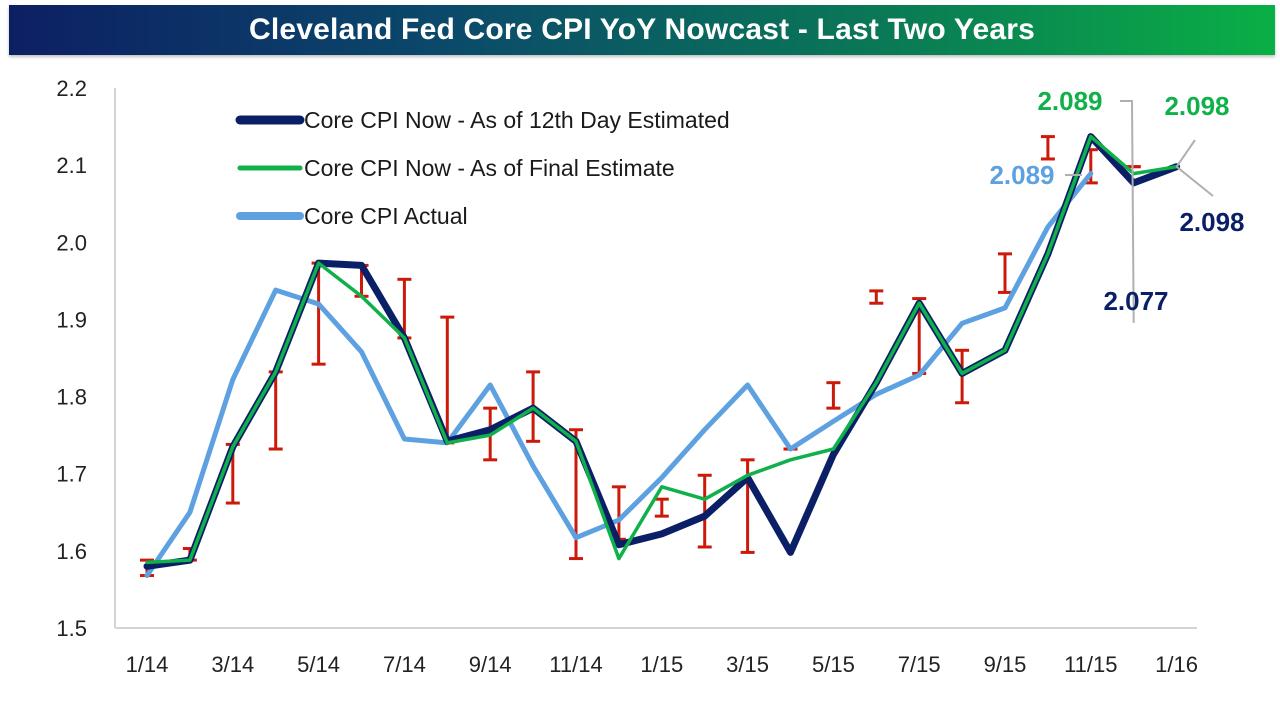  I want to click on legend-label-2: Core CPI Actual, so click(386, 216).